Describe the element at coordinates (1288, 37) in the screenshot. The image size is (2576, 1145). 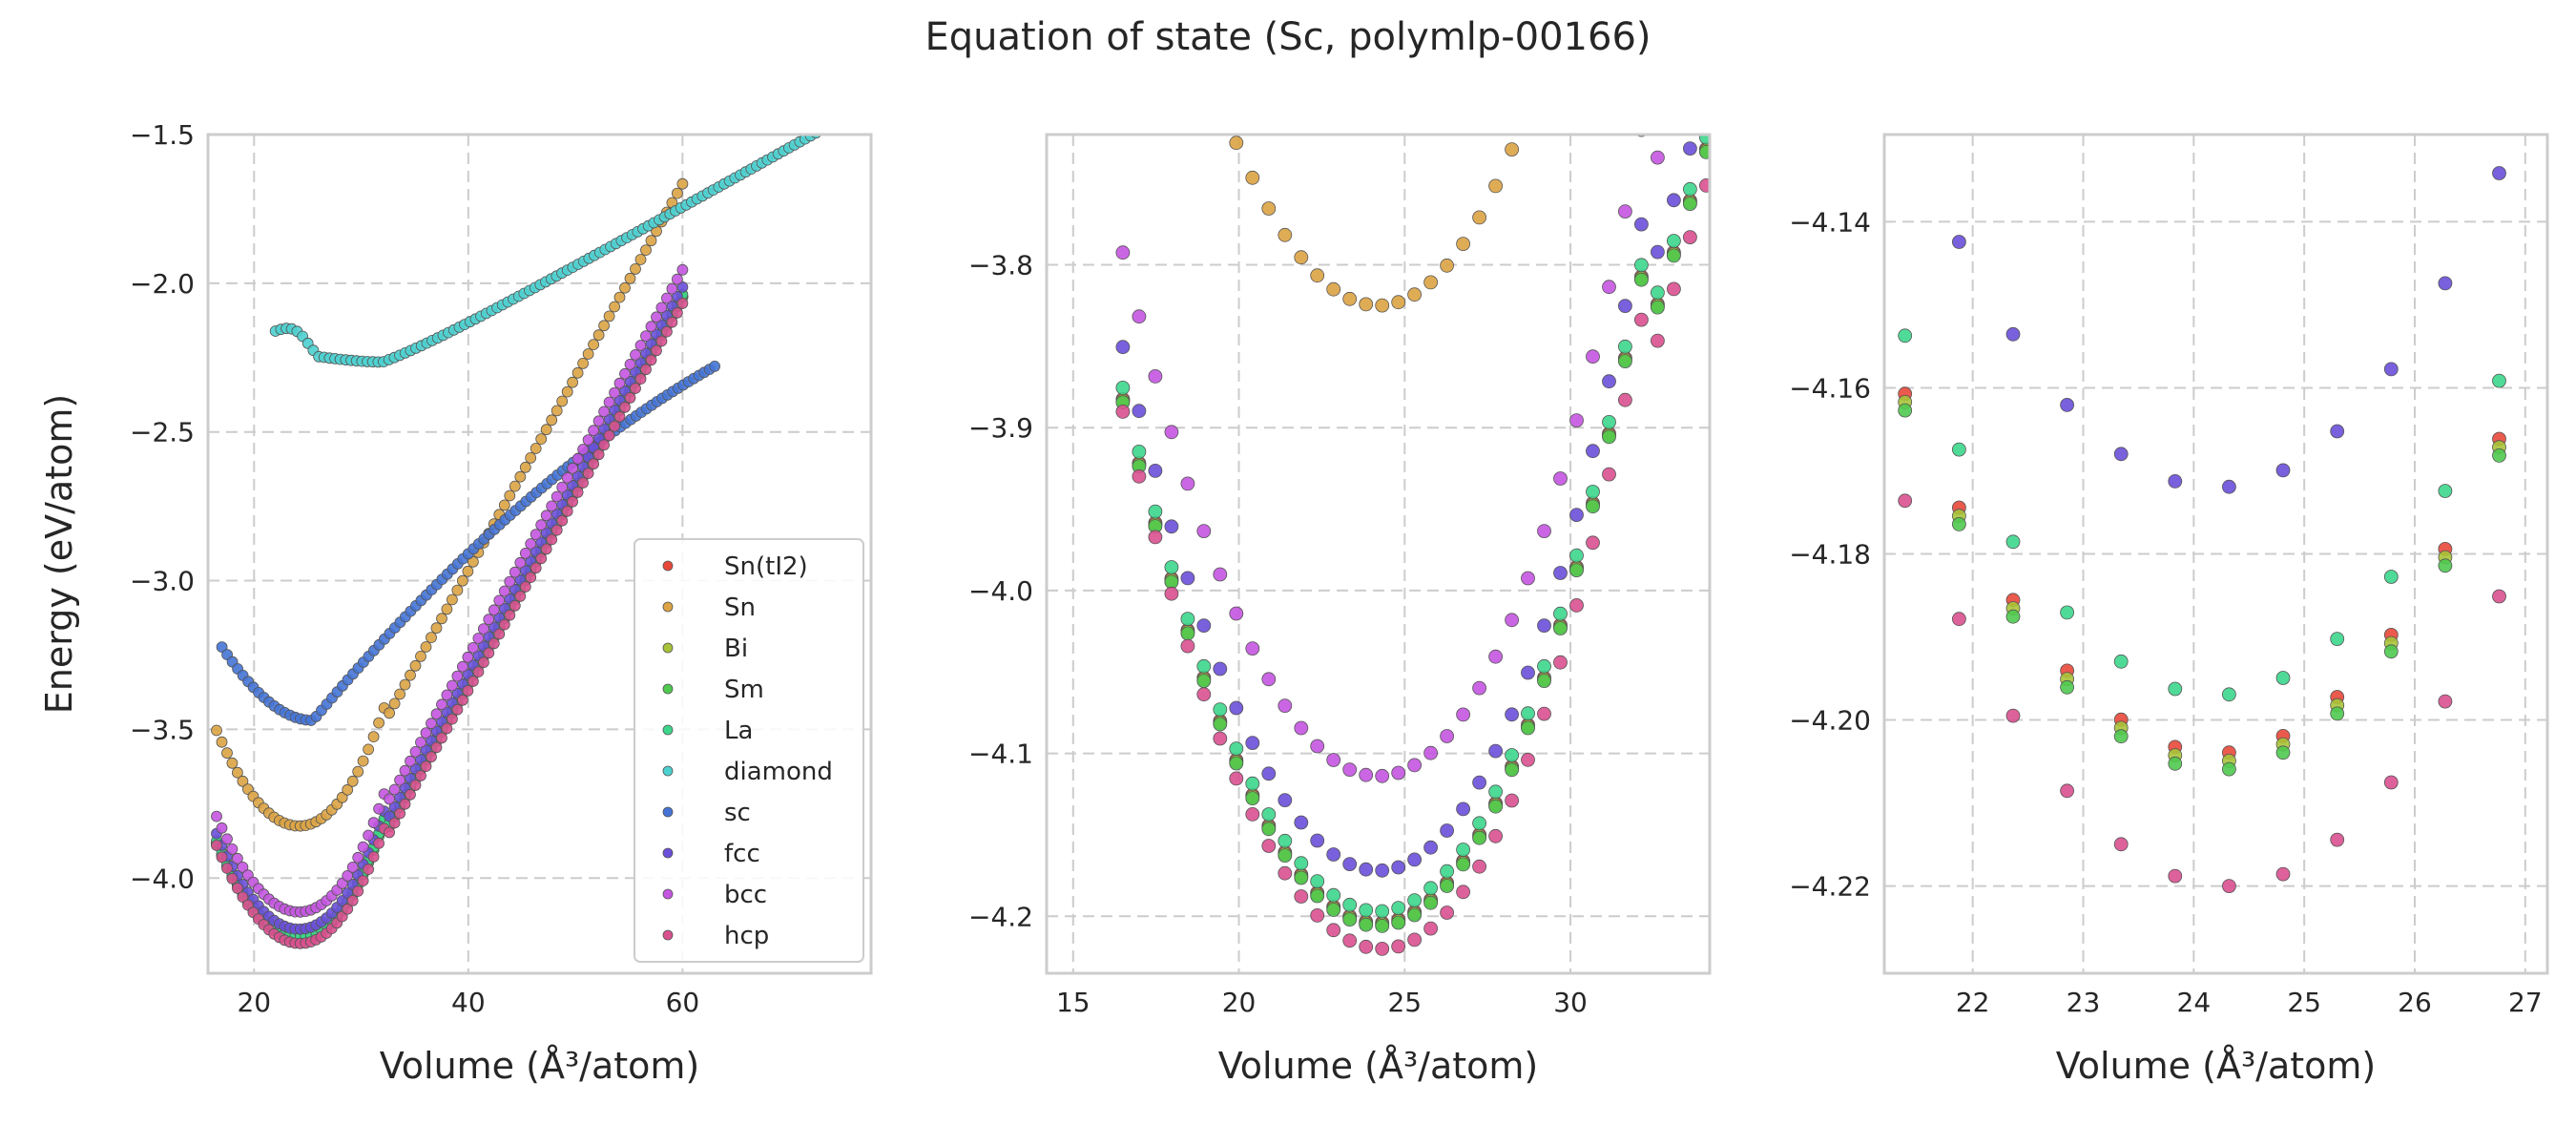
I see `figure-title: Equation of state (Sc, polymlp-00166)` at that location.